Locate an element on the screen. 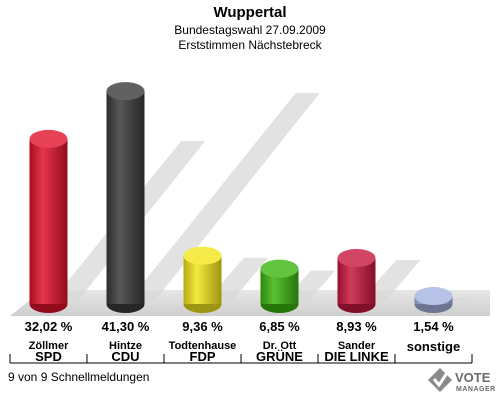 The height and width of the screenshot is (400, 500). bar-fdp is located at coordinates (202, 279).